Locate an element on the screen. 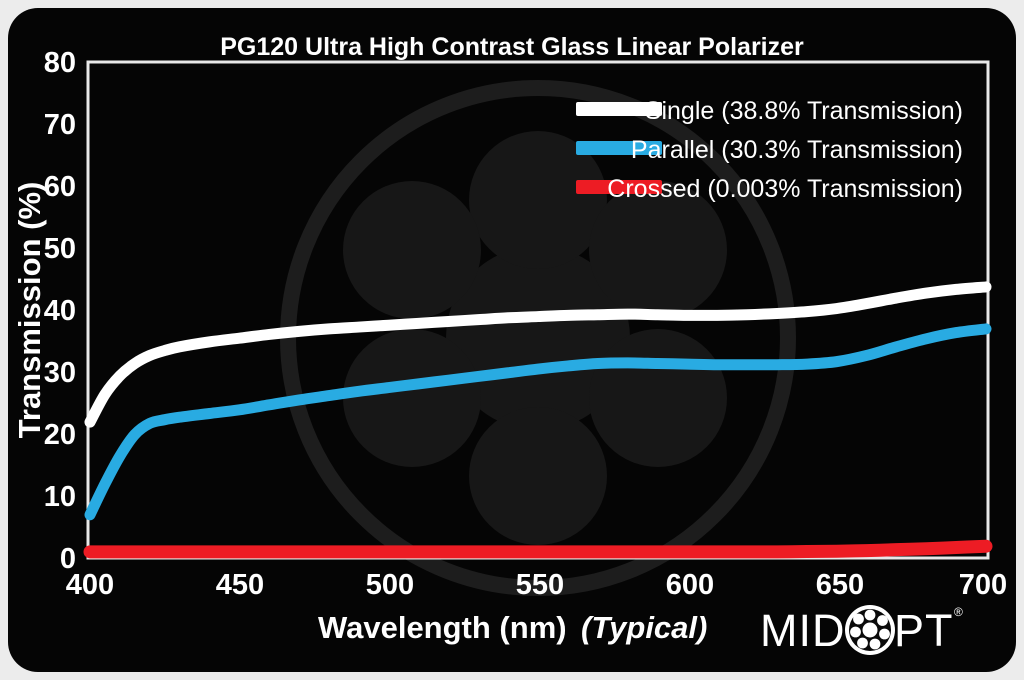 The height and width of the screenshot is (680, 1024). y-tick-label: 70 is located at coordinates (60, 125).